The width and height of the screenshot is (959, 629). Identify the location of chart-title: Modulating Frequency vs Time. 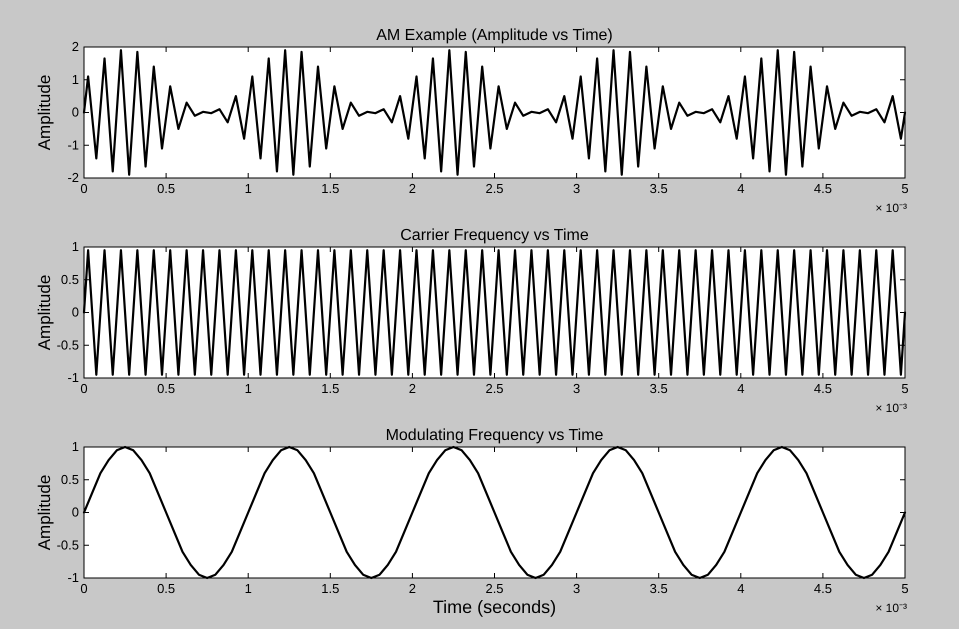
(495, 435).